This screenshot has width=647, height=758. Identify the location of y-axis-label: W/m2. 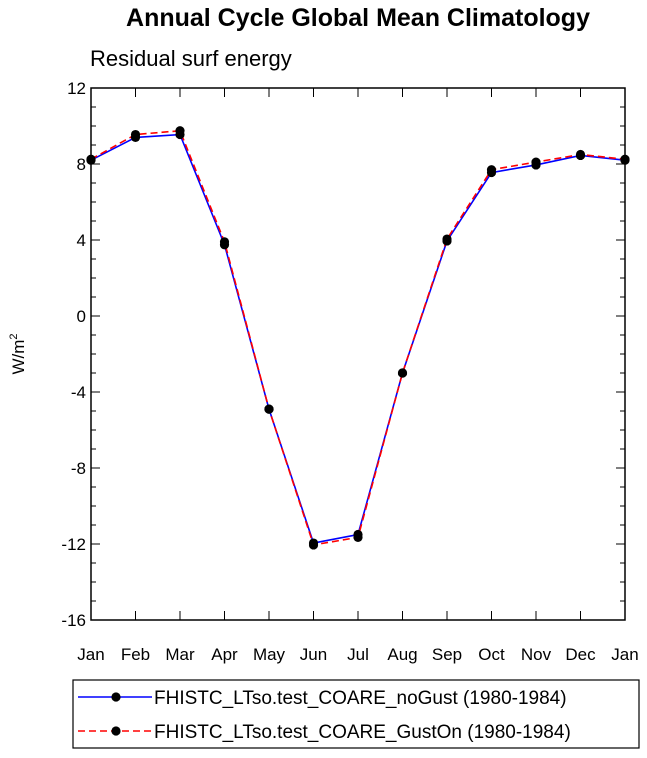
(18, 353).